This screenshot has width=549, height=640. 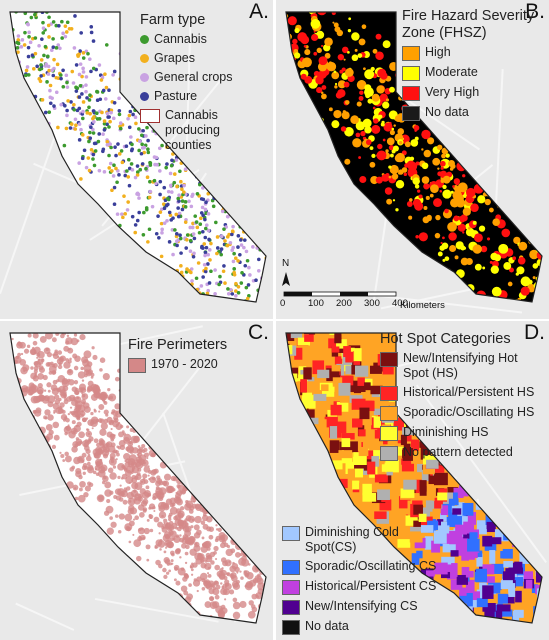 I want to click on legend-item: New/Intensifying Hot Spot (HS), so click(x=463, y=366).